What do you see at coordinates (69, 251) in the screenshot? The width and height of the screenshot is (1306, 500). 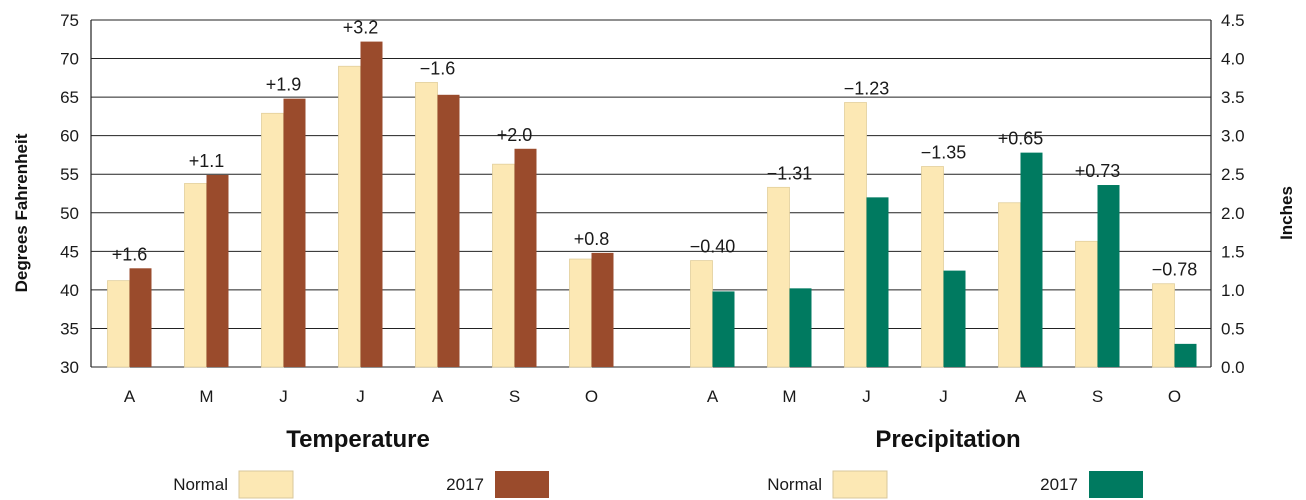 I see `left-tick-label: 45` at bounding box center [69, 251].